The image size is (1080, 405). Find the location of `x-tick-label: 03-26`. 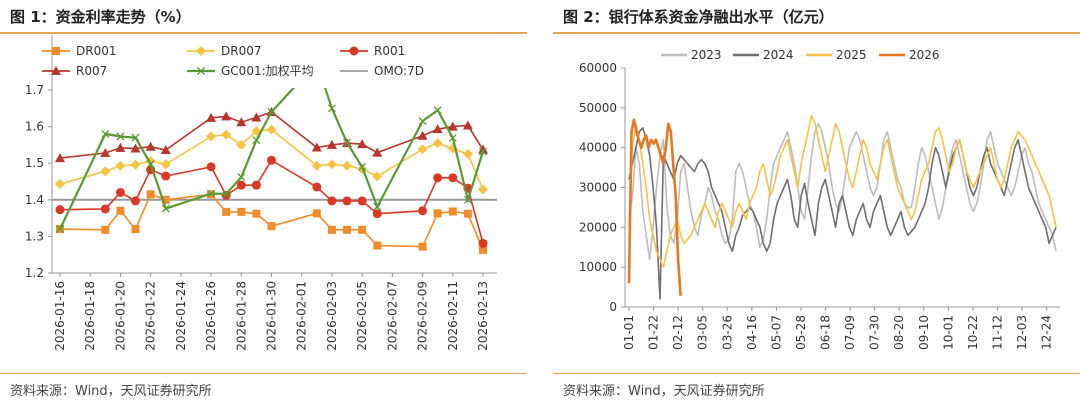

x-tick-label: 03-26 is located at coordinates (727, 332).